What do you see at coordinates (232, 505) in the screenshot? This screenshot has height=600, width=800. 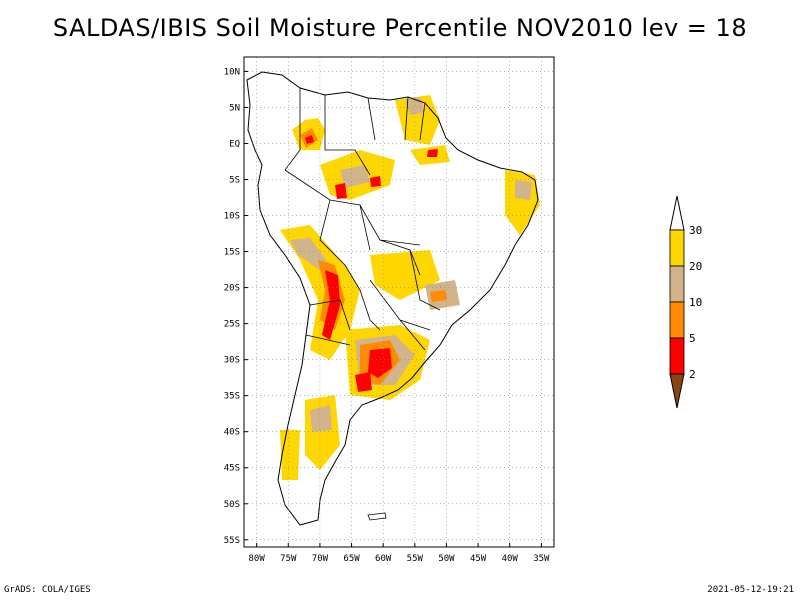 I see `lat-tick-label: 50S` at bounding box center [232, 505].